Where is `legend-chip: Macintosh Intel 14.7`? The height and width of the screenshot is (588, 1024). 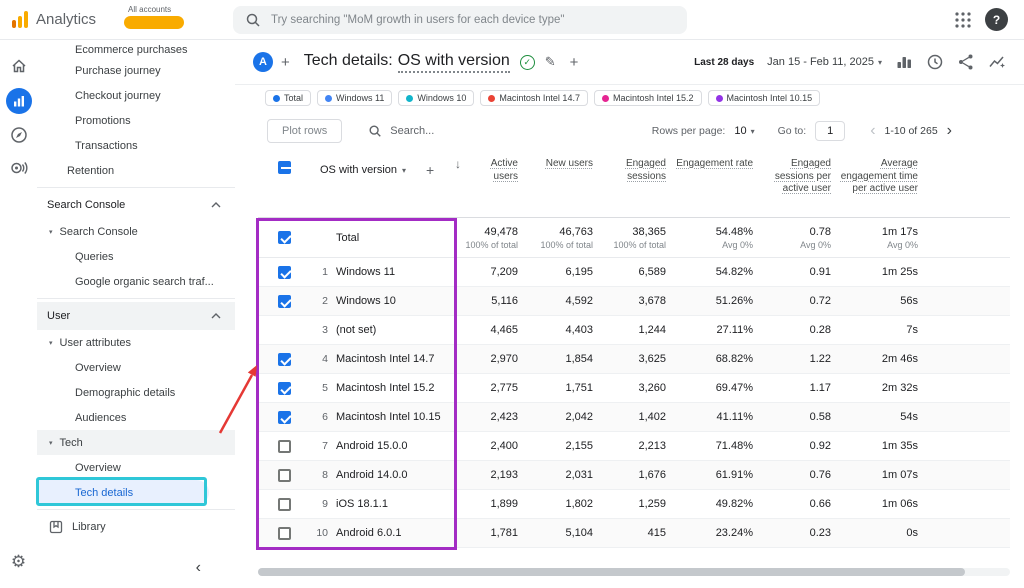 legend-chip: Macintosh Intel 14.7 is located at coordinates (534, 98).